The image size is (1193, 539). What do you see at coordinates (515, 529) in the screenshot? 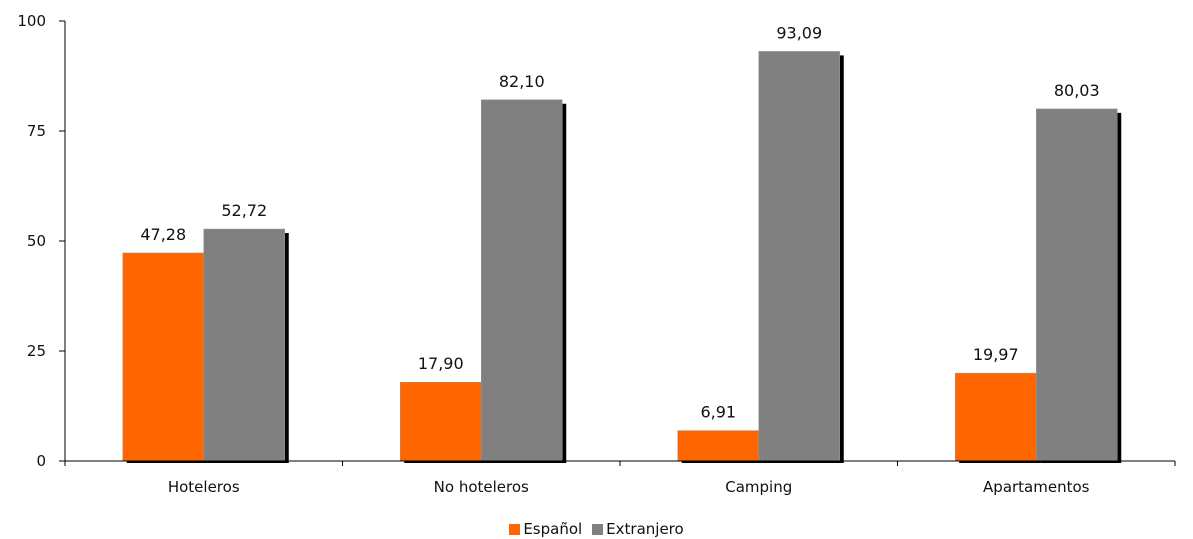
I see `legend-swatch-espanol` at bounding box center [515, 529].